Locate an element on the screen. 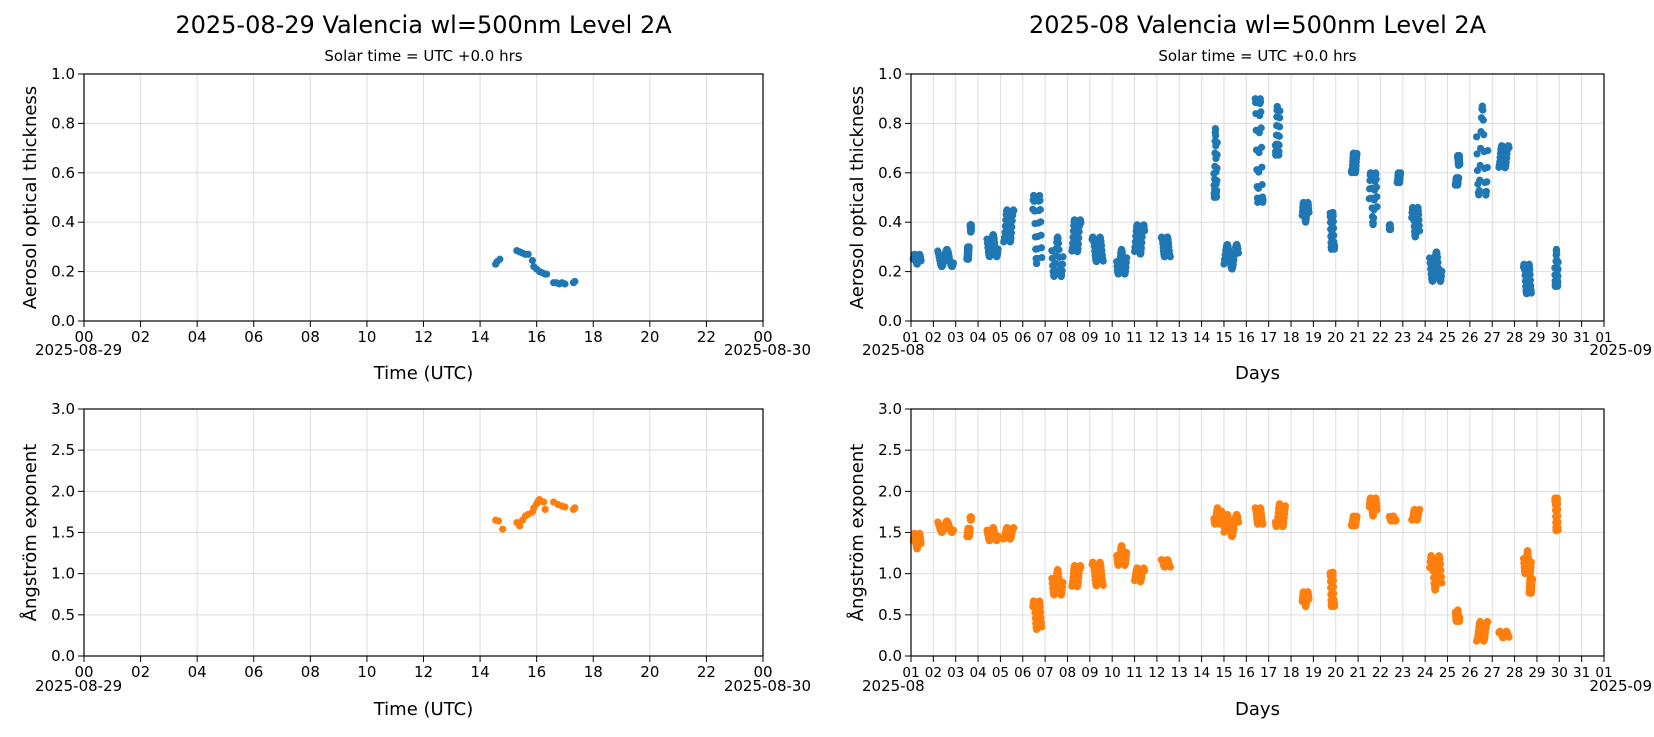 This screenshot has height=737, width=1654. chart-subtitle: Solar time = UTC +0.0 hrs is located at coordinates (423, 56).